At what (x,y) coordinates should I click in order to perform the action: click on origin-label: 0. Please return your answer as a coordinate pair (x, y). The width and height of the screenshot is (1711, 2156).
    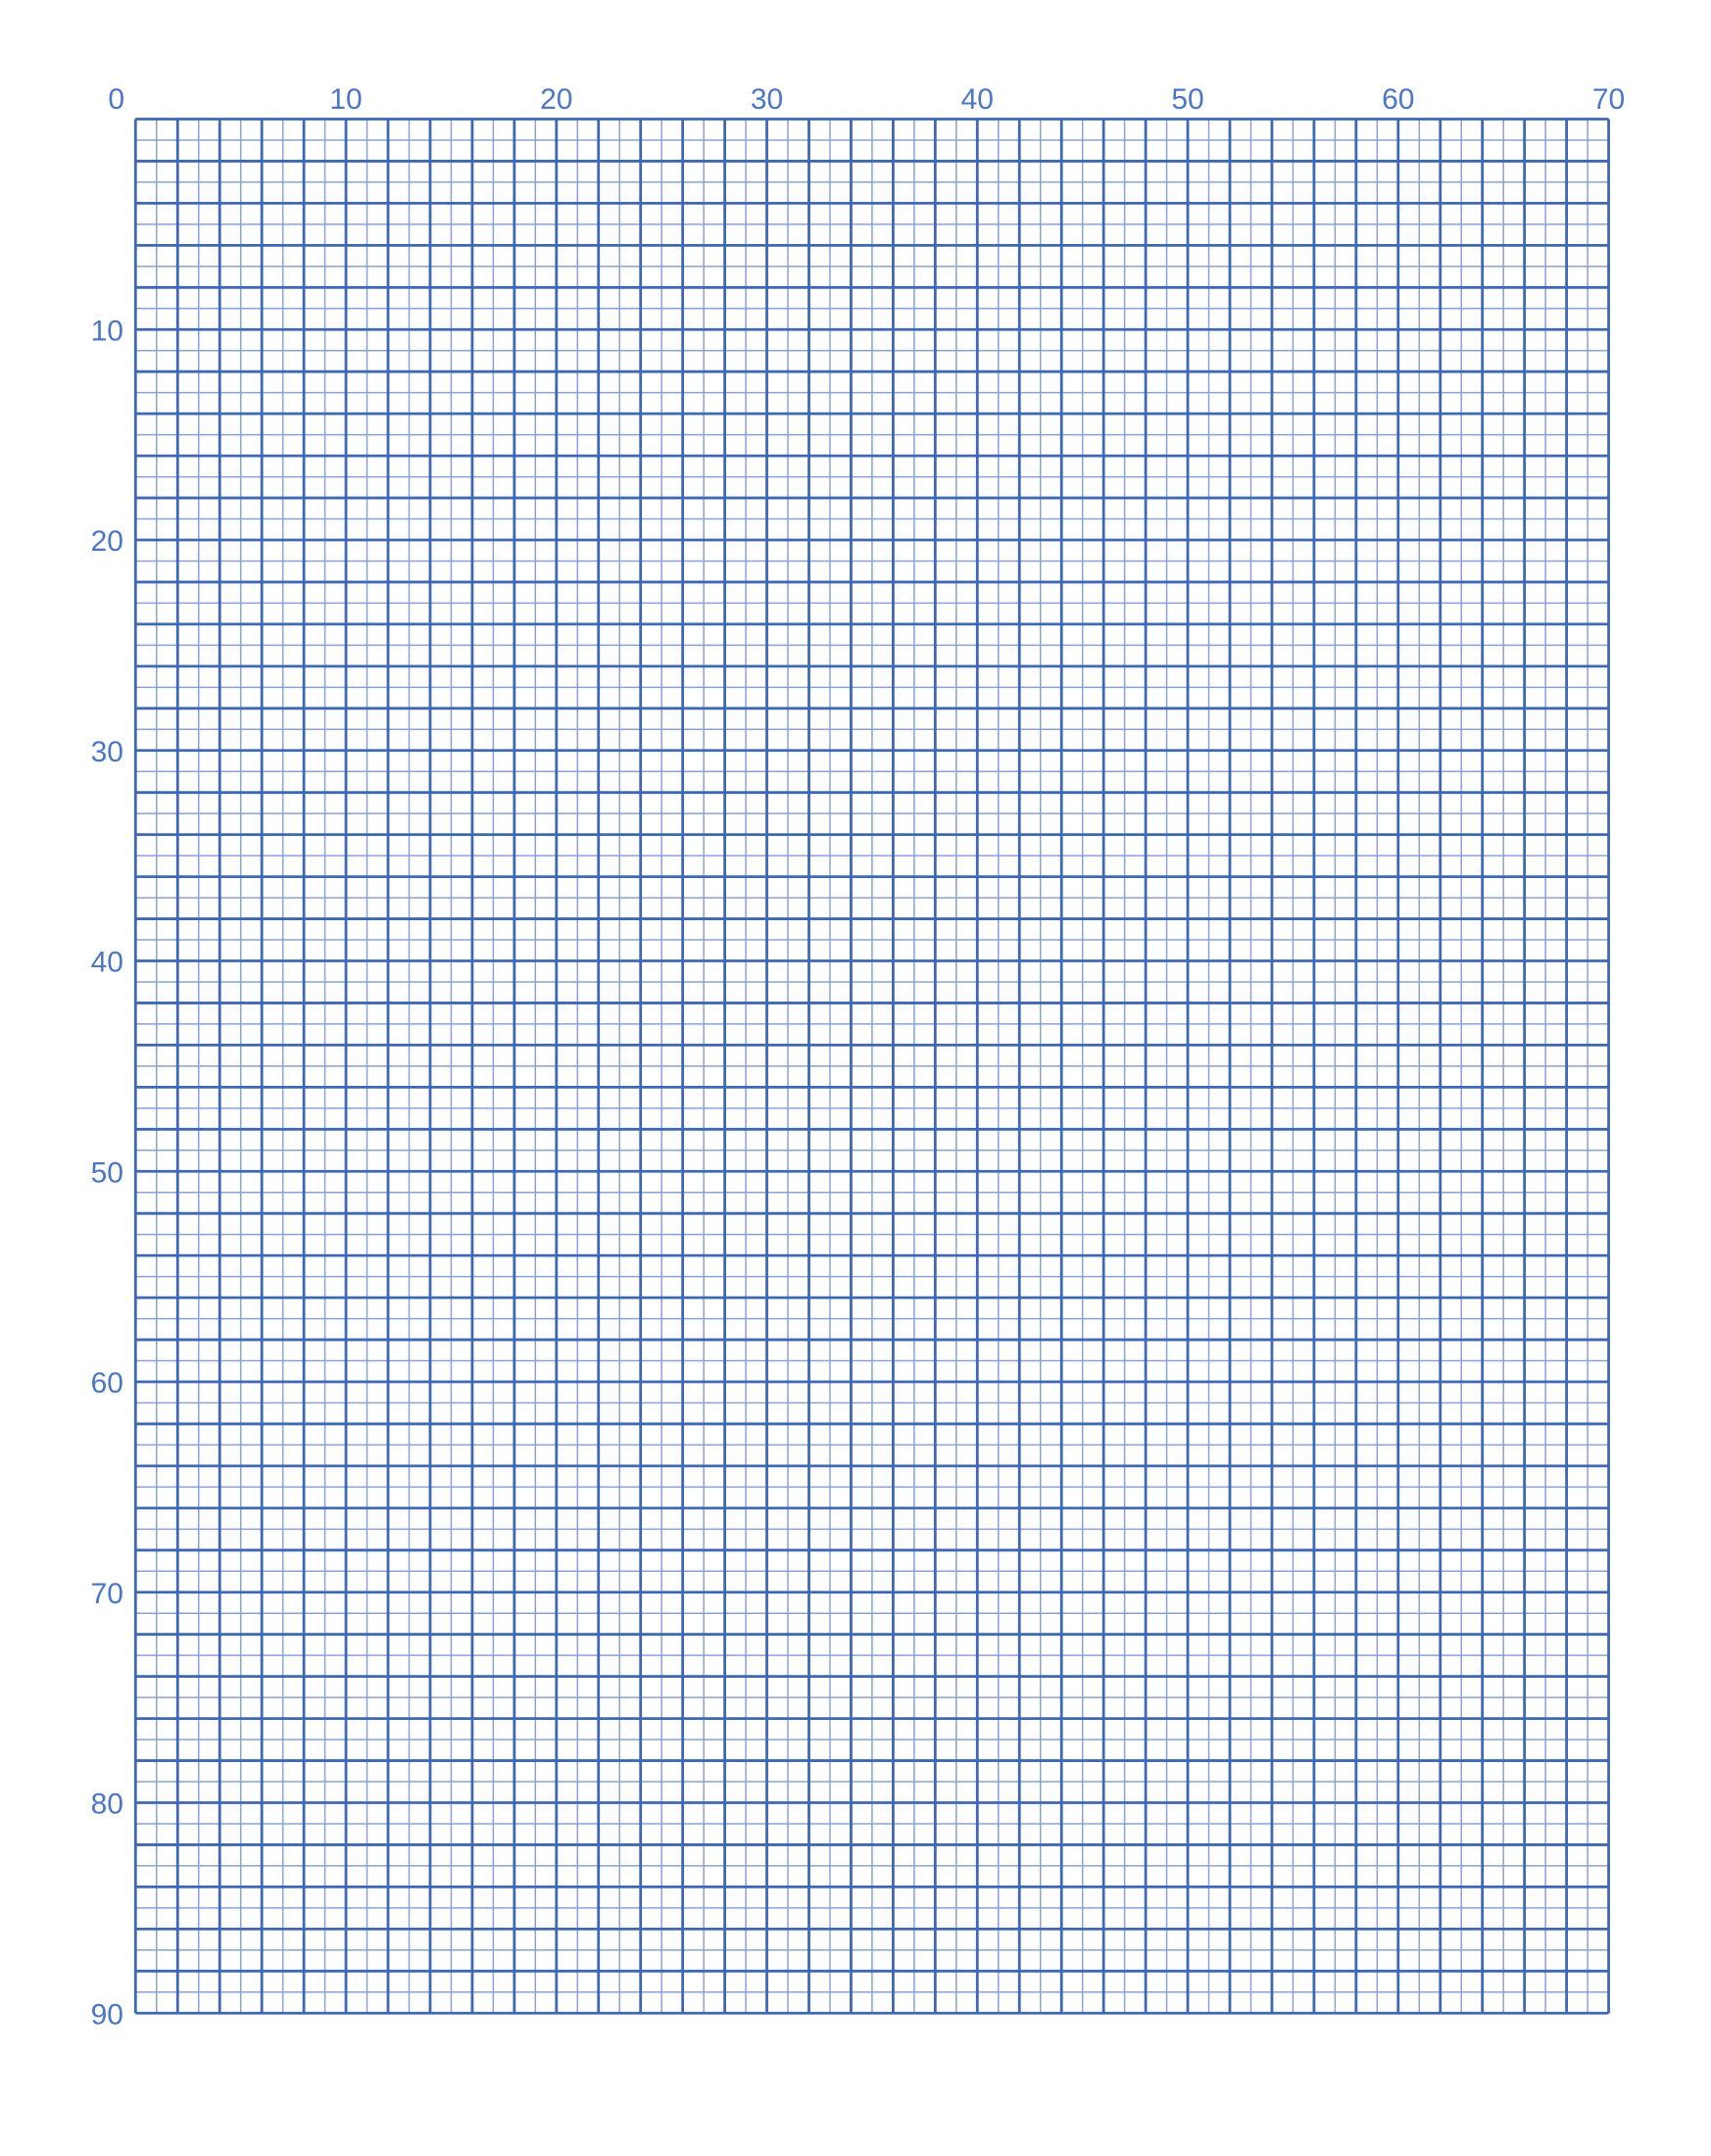
    Looking at the image, I should click on (116, 99).